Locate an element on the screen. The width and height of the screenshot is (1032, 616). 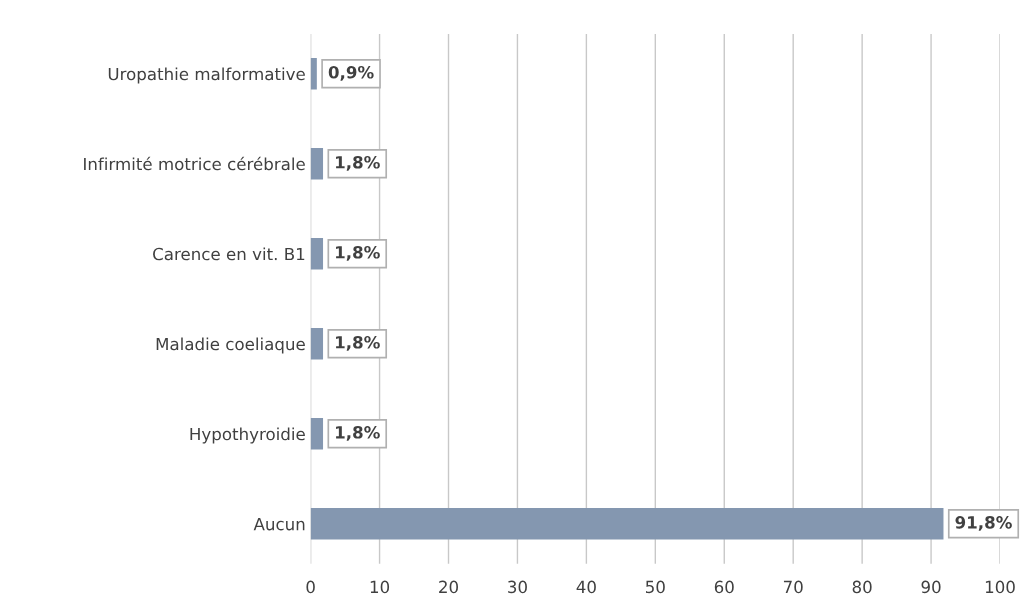
y-tick-label: Hypothyroidie is located at coordinates (247, 435).